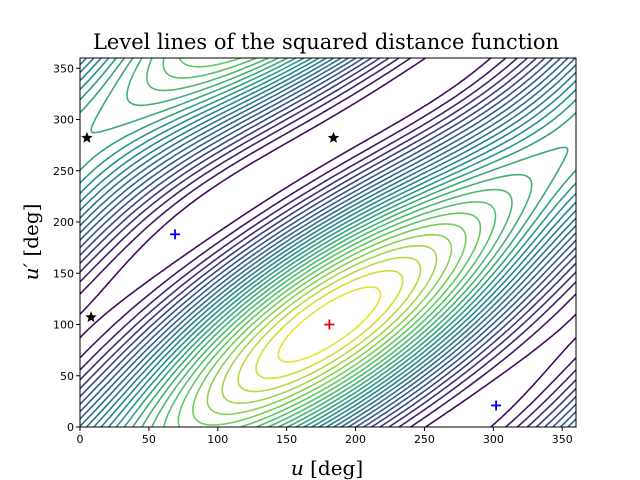 The width and height of the screenshot is (640, 480). What do you see at coordinates (217, 439) in the screenshot?
I see `x-tick-label: 100` at bounding box center [217, 439].